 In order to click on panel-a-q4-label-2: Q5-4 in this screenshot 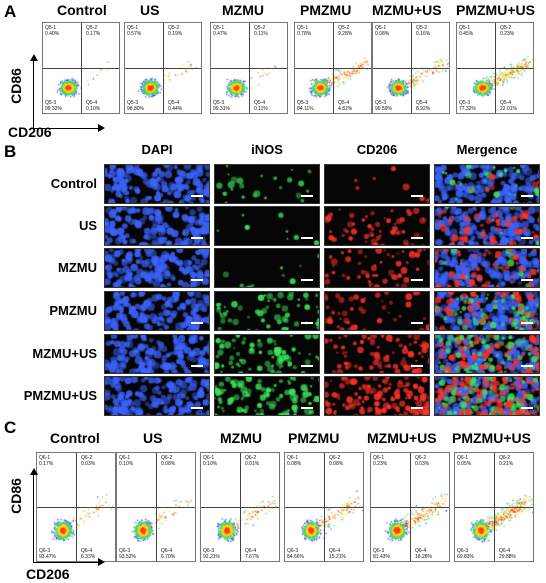, I will do `click(260, 103)`.